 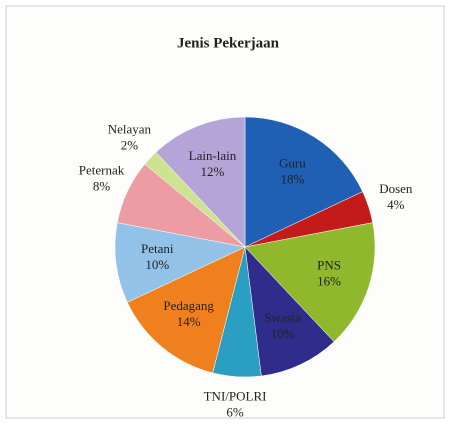 What do you see at coordinates (396, 204) in the screenshot?
I see `slice-value-label: 4%` at bounding box center [396, 204].